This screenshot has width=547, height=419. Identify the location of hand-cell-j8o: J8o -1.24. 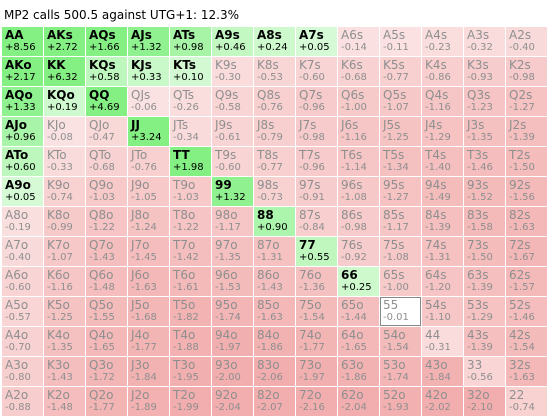
(148, 221).